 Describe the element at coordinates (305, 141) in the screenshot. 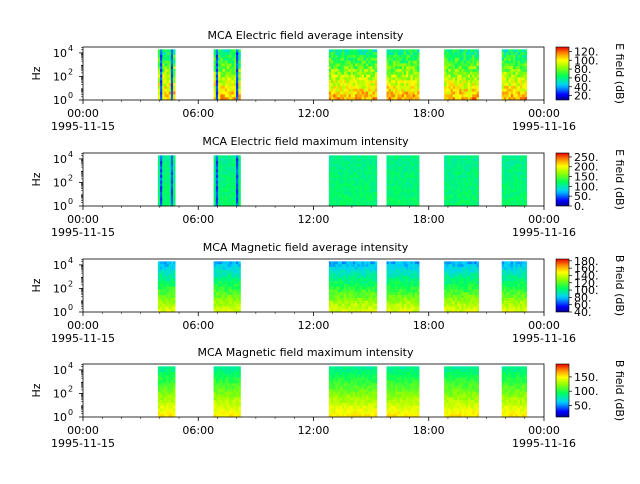

I see `panel-title: MCA Electric field maximum intensity` at that location.